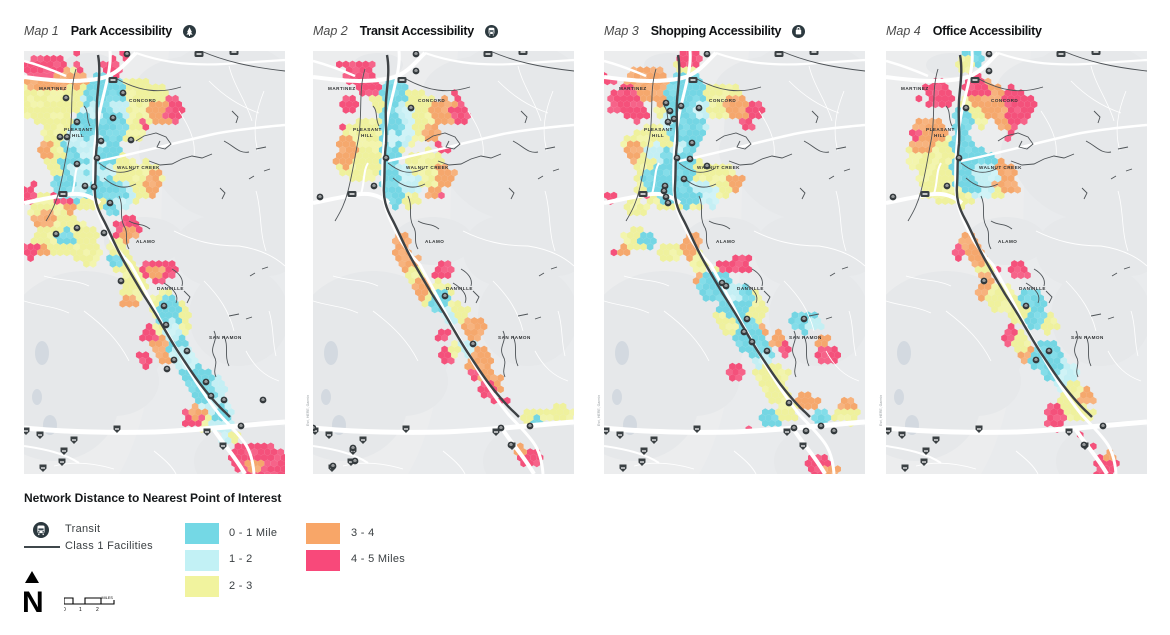 The width and height of the screenshot is (1170, 635). I want to click on svg-text: 1, so click(80, 609).